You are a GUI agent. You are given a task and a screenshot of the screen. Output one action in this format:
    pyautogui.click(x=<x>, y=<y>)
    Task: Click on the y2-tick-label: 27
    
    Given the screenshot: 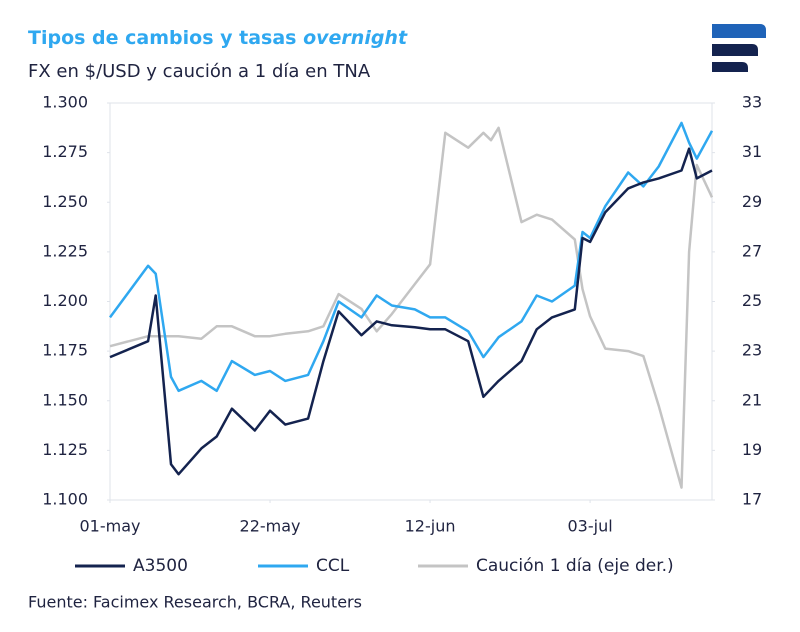 What is the action you would take?
    pyautogui.click(x=752, y=250)
    